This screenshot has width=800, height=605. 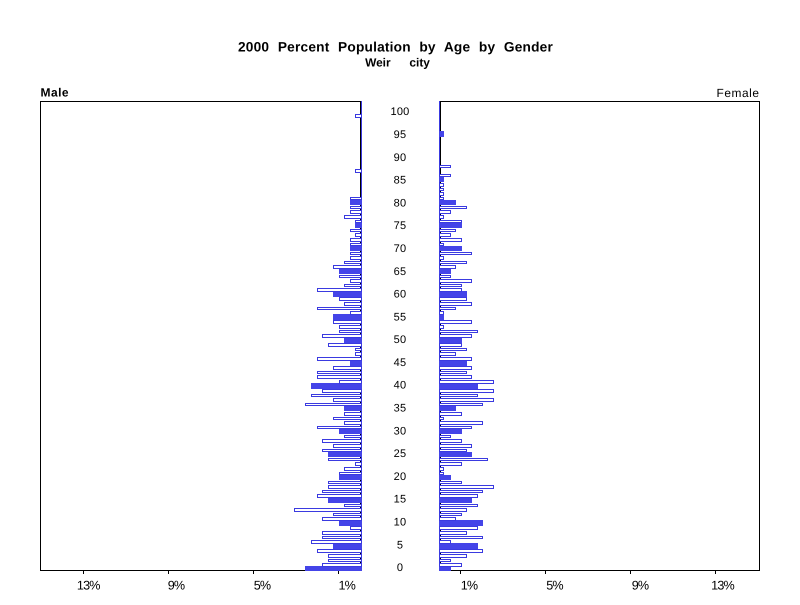 I want to click on svg-text: 70, so click(x=400, y=249).